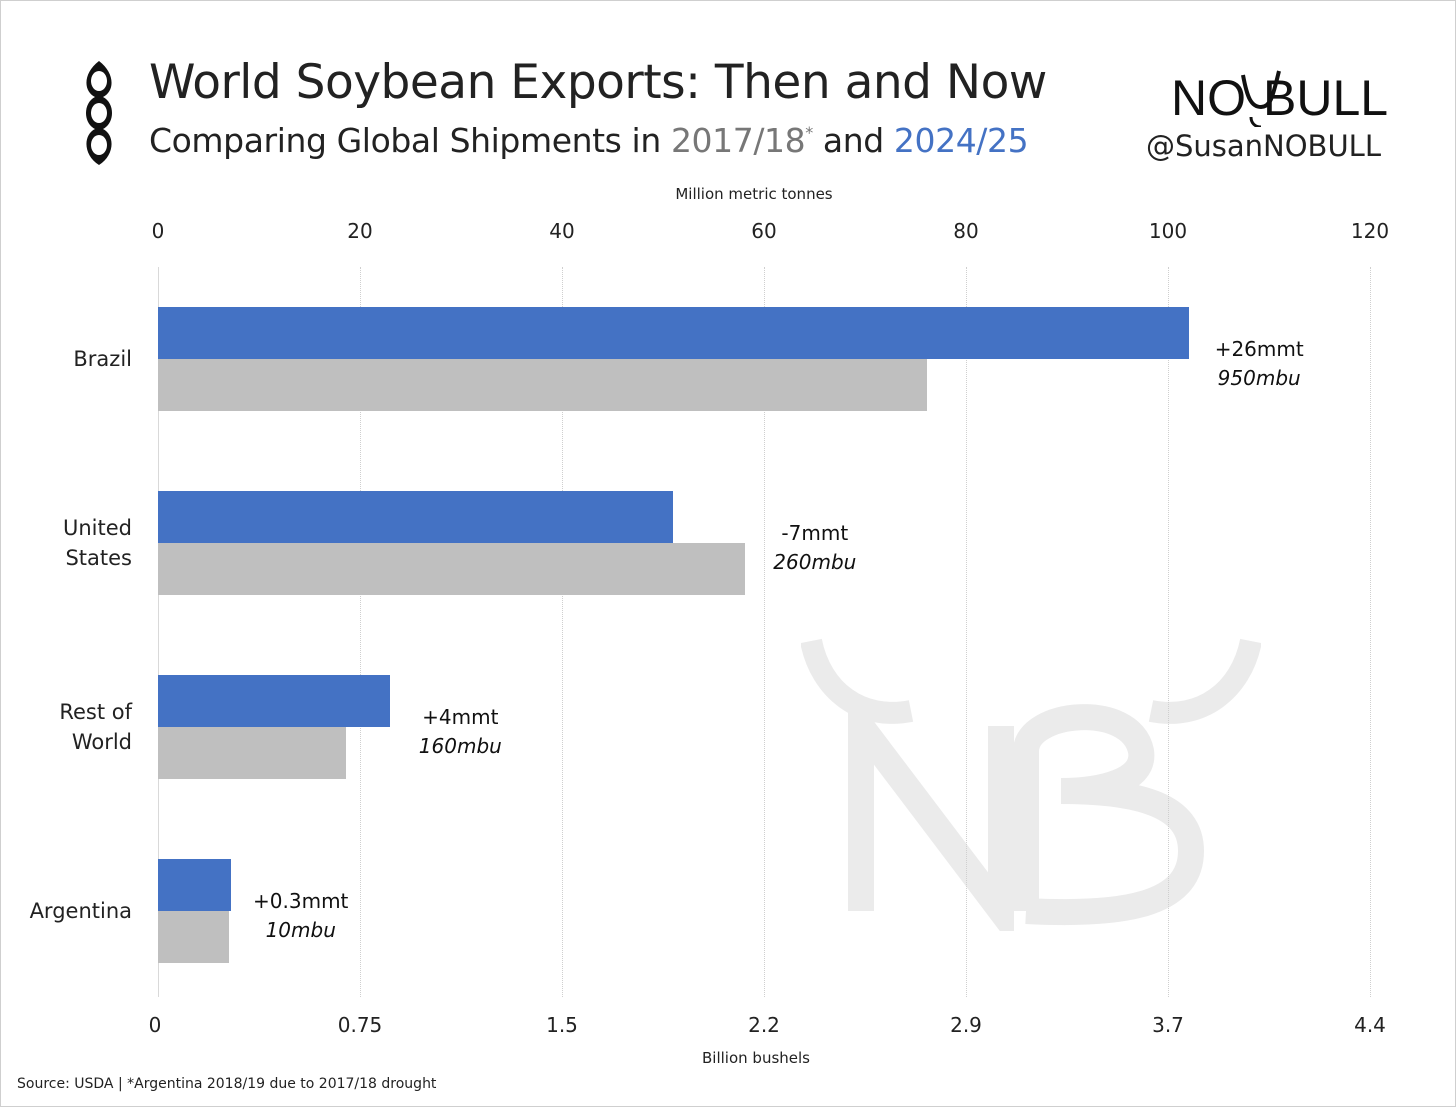 Image resolution: width=1456 pixels, height=1107 pixels. What do you see at coordinates (754, 194) in the screenshot?
I see `x-axis-top-title: Million metric tonnes` at bounding box center [754, 194].